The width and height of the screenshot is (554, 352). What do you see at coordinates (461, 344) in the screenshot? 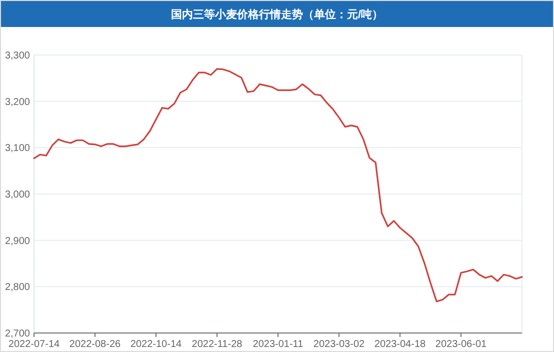
I see `x-tick-label: 2023-06-01` at bounding box center [461, 344].